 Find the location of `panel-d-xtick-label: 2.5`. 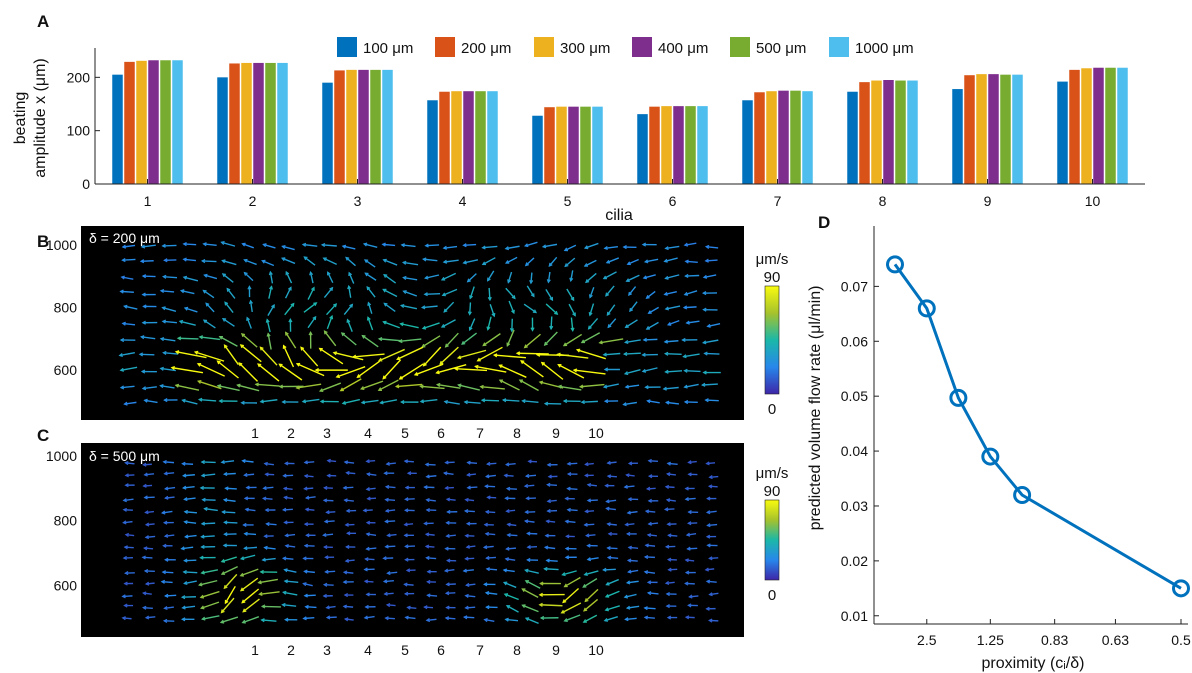

panel-d-xtick-label: 2.5 is located at coordinates (927, 640).